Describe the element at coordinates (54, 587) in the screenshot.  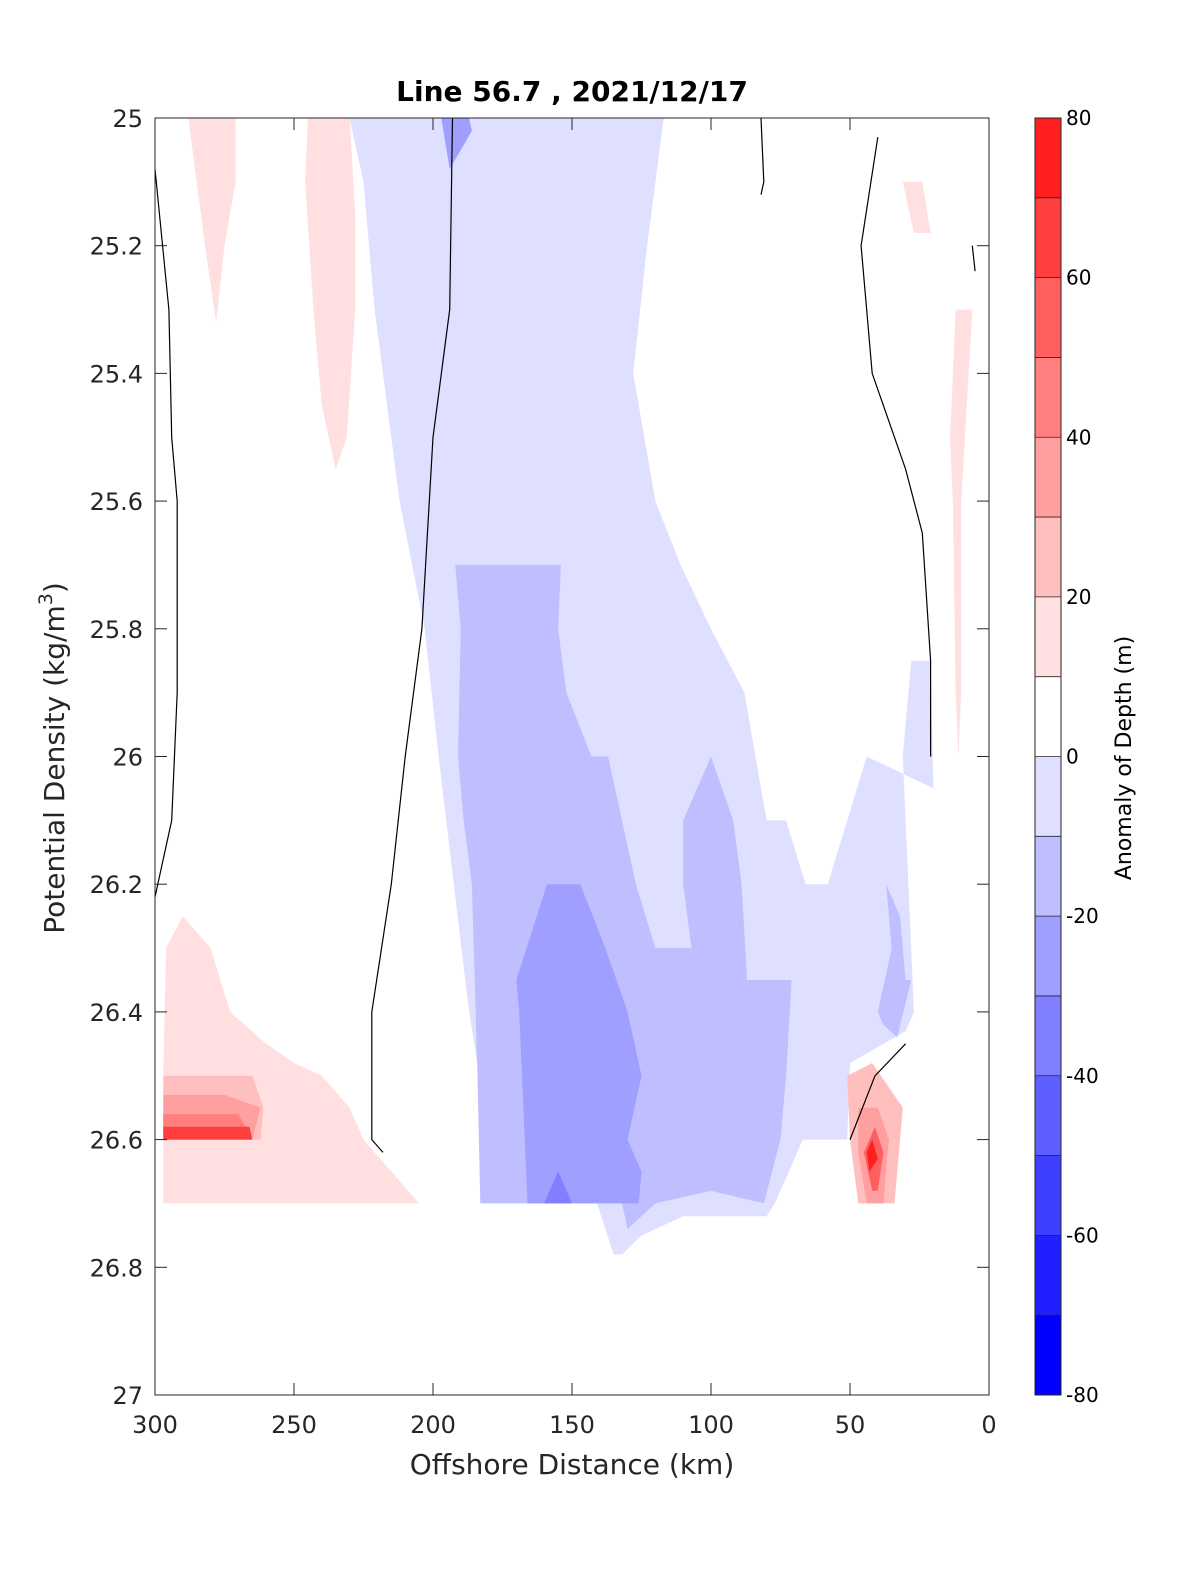
I see `y-axis-label-suffix: )` at that location.